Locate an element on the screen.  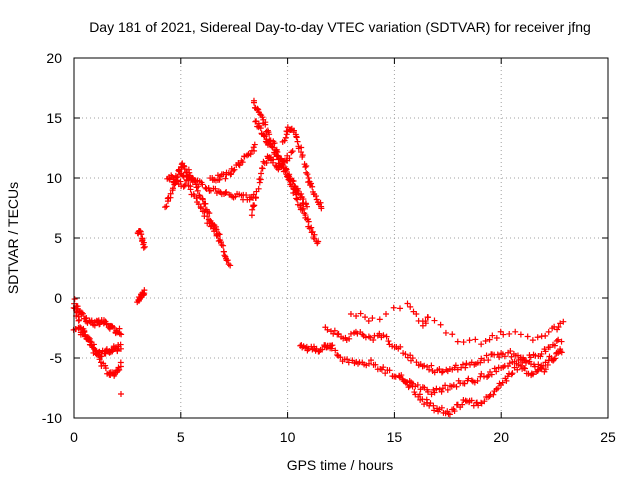
series-midday-second is located at coordinates (302, 168).